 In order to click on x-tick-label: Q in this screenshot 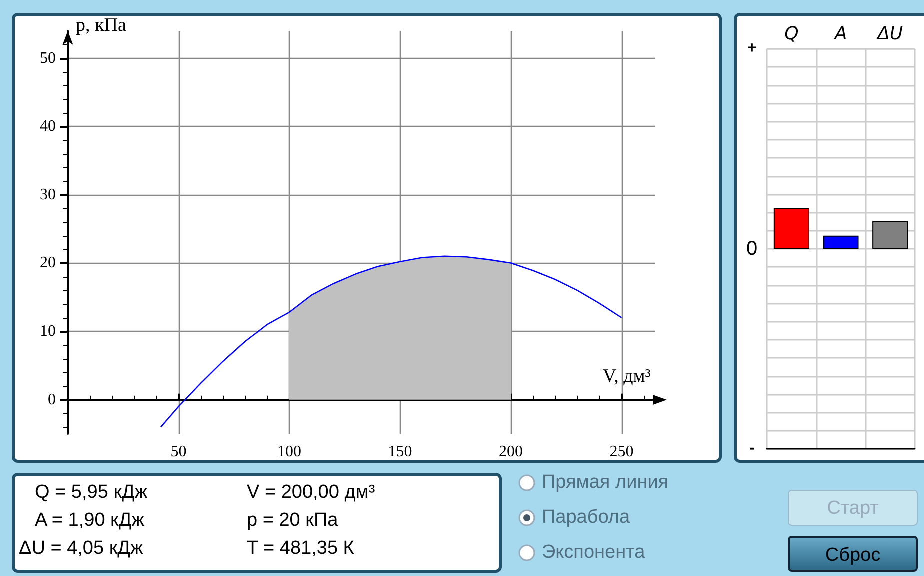, I will do `click(791, 34)`.